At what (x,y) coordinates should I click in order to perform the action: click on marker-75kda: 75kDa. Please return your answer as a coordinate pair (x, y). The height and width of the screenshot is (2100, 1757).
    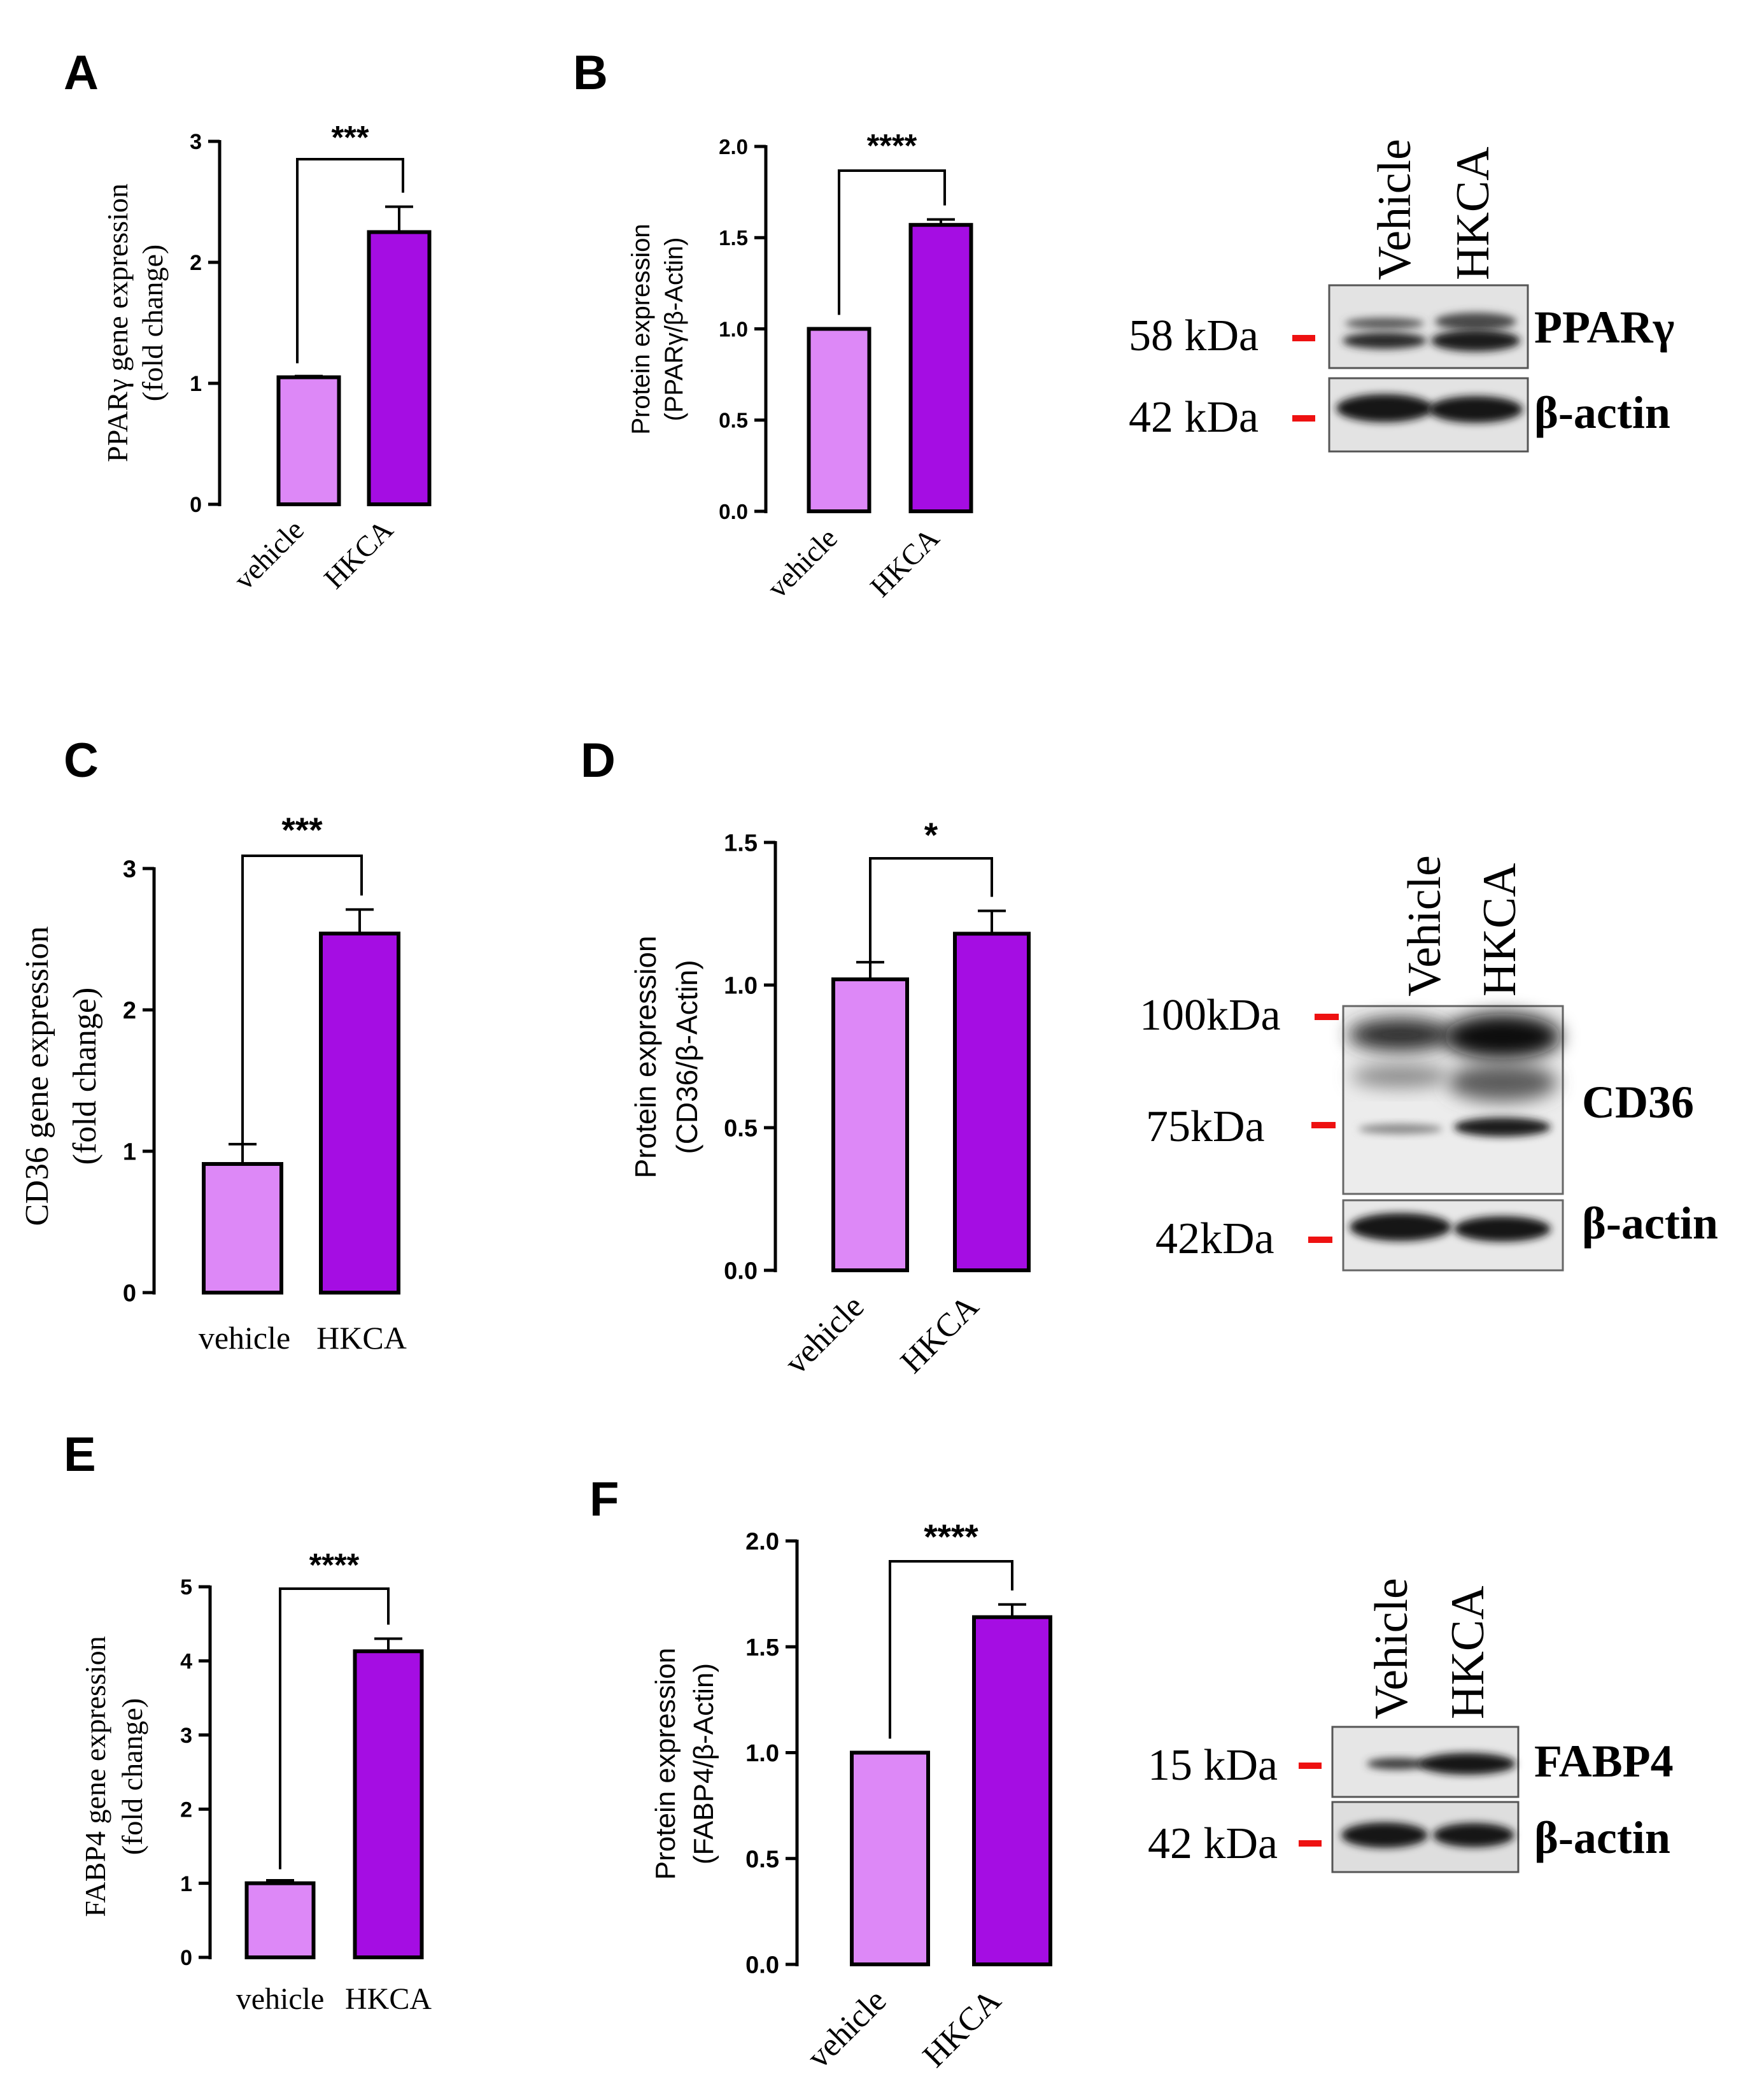
    Looking at the image, I should click on (1205, 1126).